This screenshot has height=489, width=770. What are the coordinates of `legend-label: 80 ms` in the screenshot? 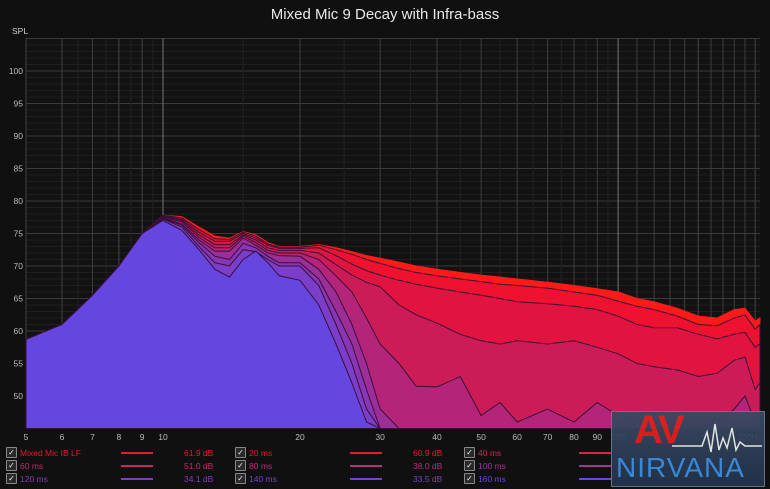 It's located at (261, 465).